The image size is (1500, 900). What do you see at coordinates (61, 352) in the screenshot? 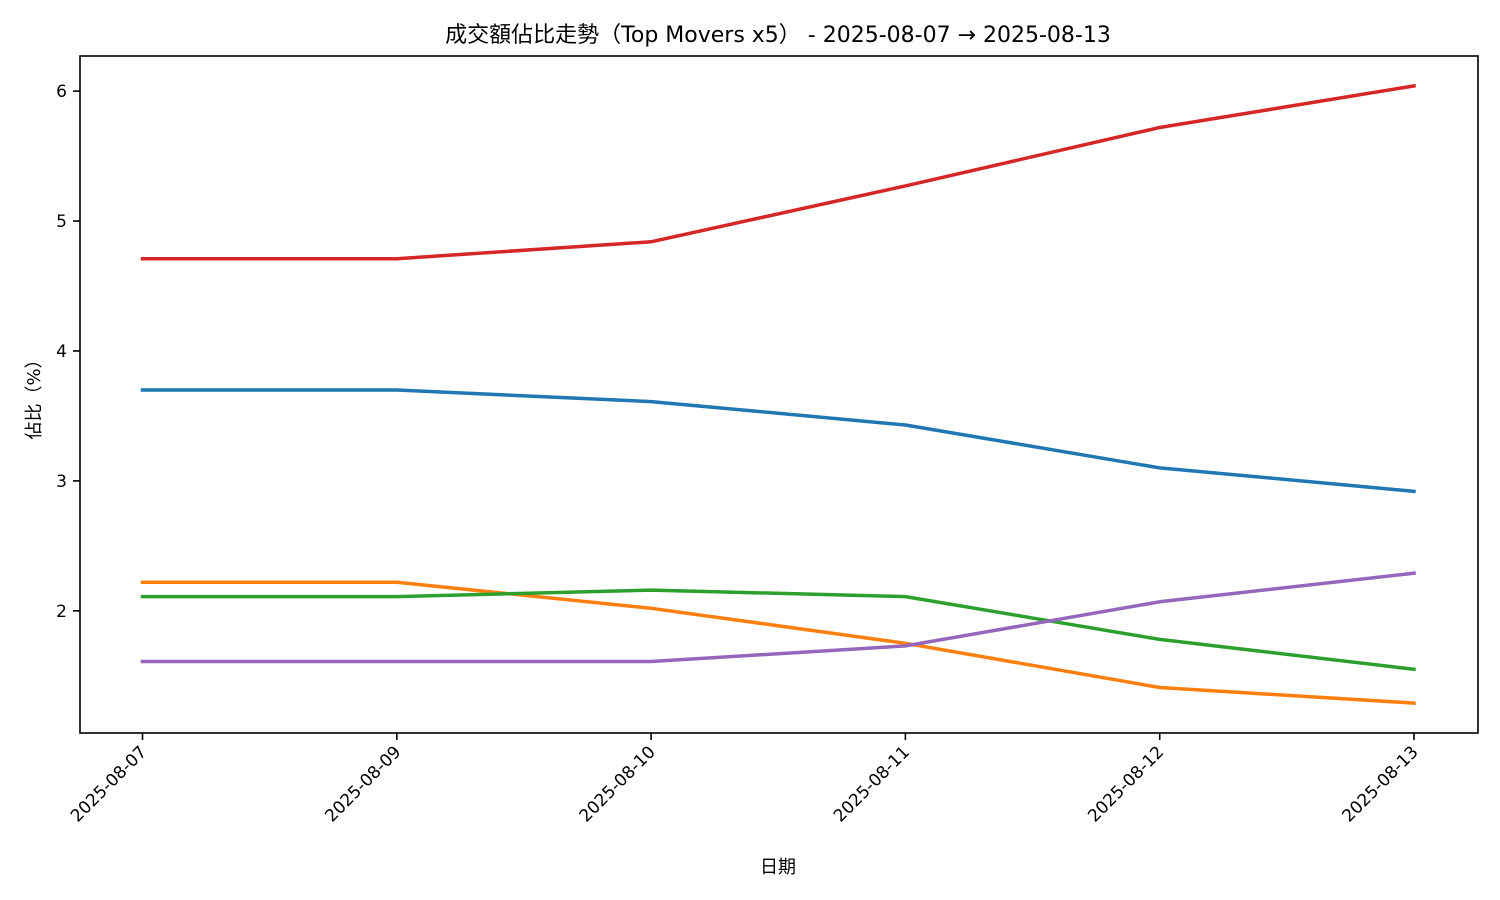
I see `y-tick-label: 4` at bounding box center [61, 352].